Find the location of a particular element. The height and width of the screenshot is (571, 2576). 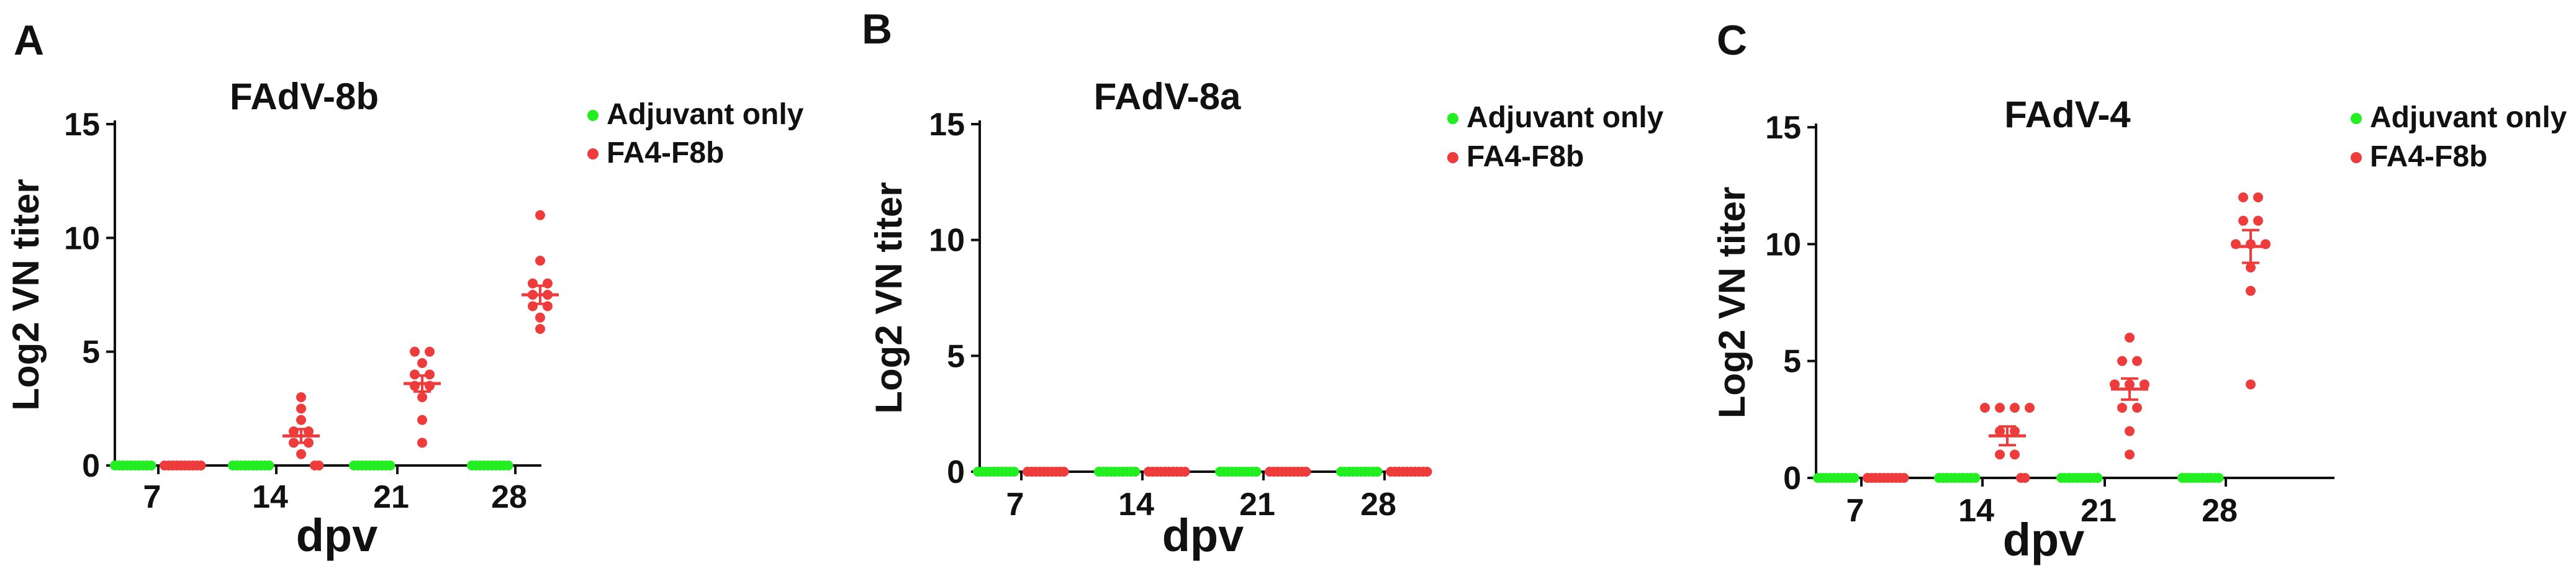

panel-letter: C is located at coordinates (1732, 40).